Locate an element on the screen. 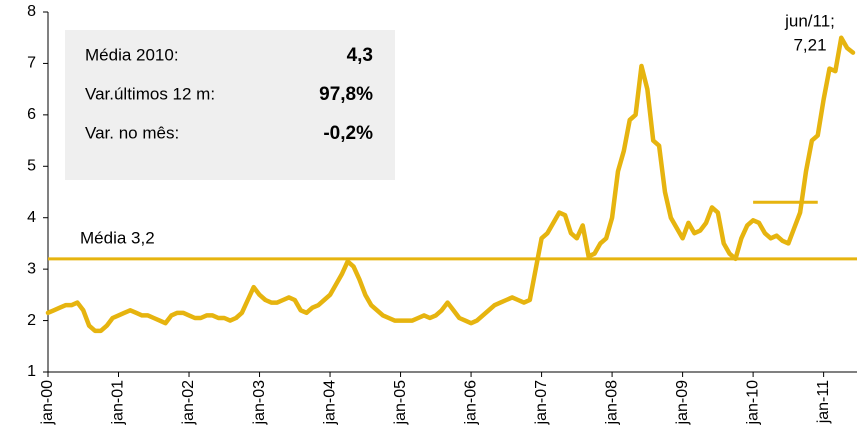 The image size is (857, 444). x-tick-label: jan-08 is located at coordinates (611, 403).